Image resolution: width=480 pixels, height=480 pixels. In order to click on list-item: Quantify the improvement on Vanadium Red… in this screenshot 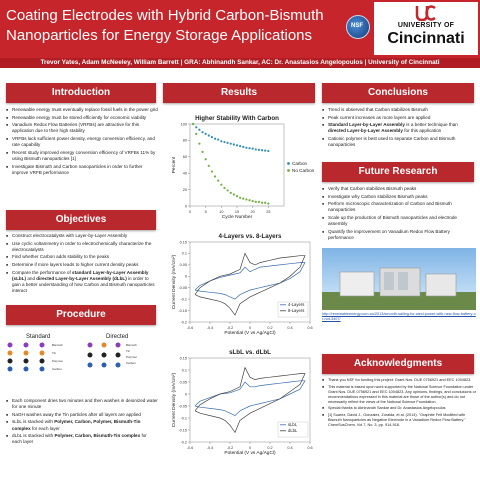, I will do `click(399, 235)`.